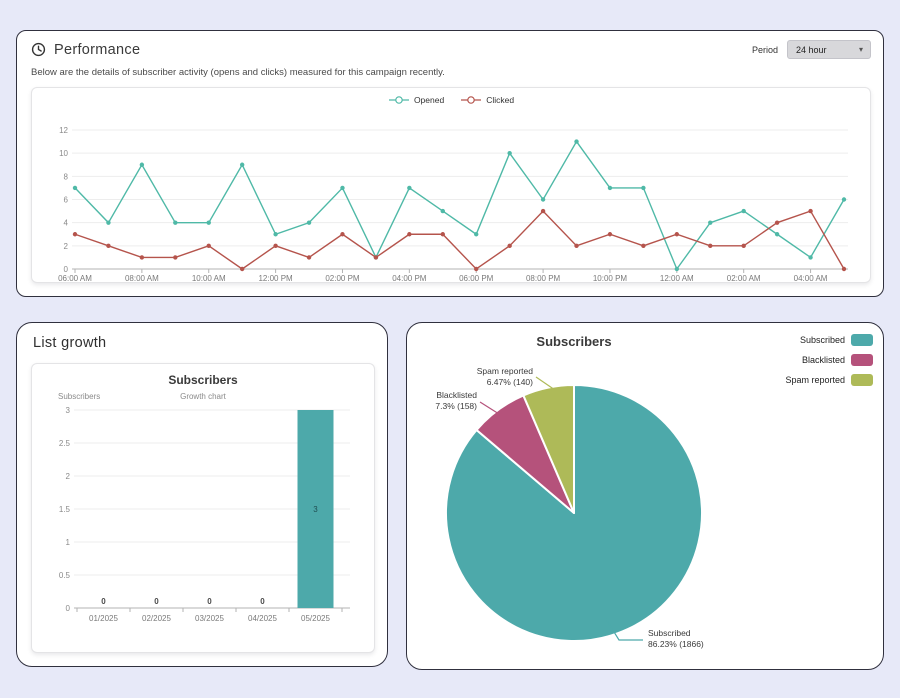 The height and width of the screenshot is (698, 900). I want to click on legend-swatch-blacklisted, so click(862, 360).